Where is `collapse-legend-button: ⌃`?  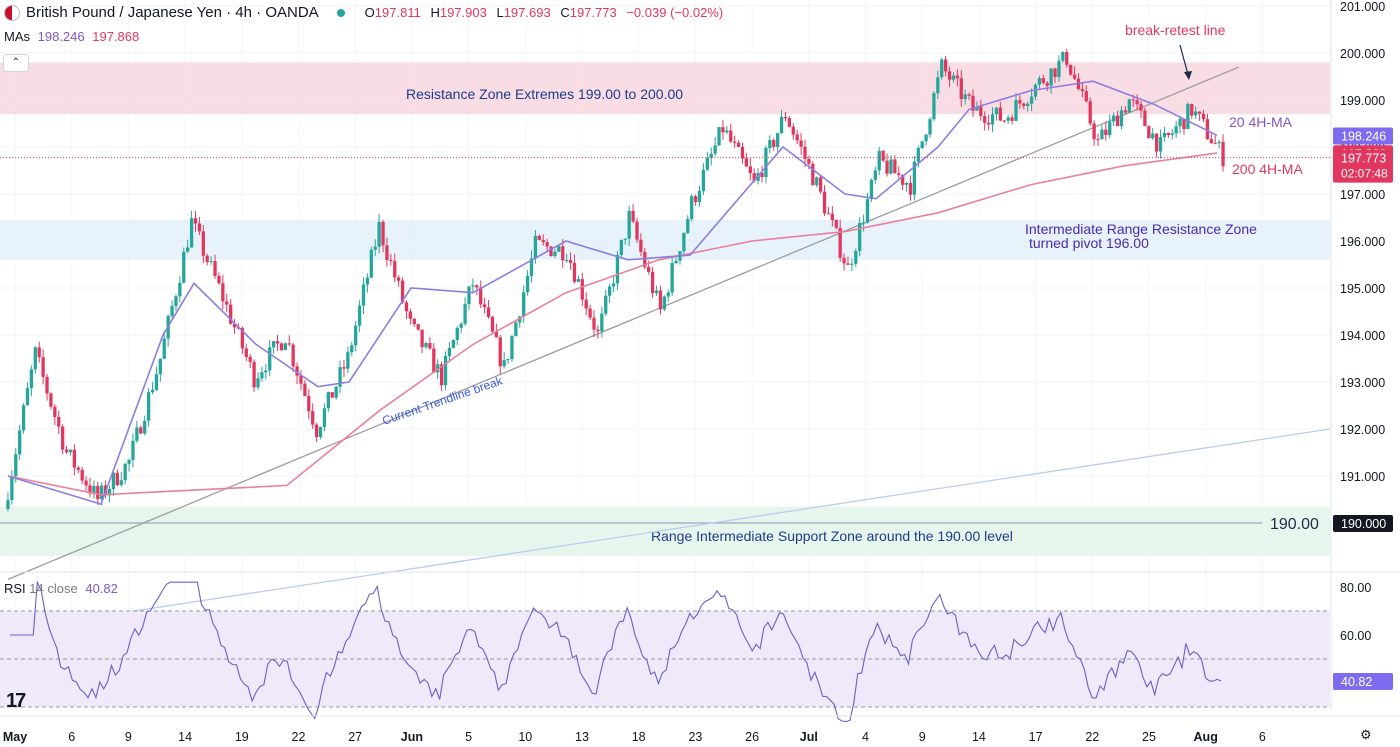
collapse-legend-button: ⌃ is located at coordinates (16, 63).